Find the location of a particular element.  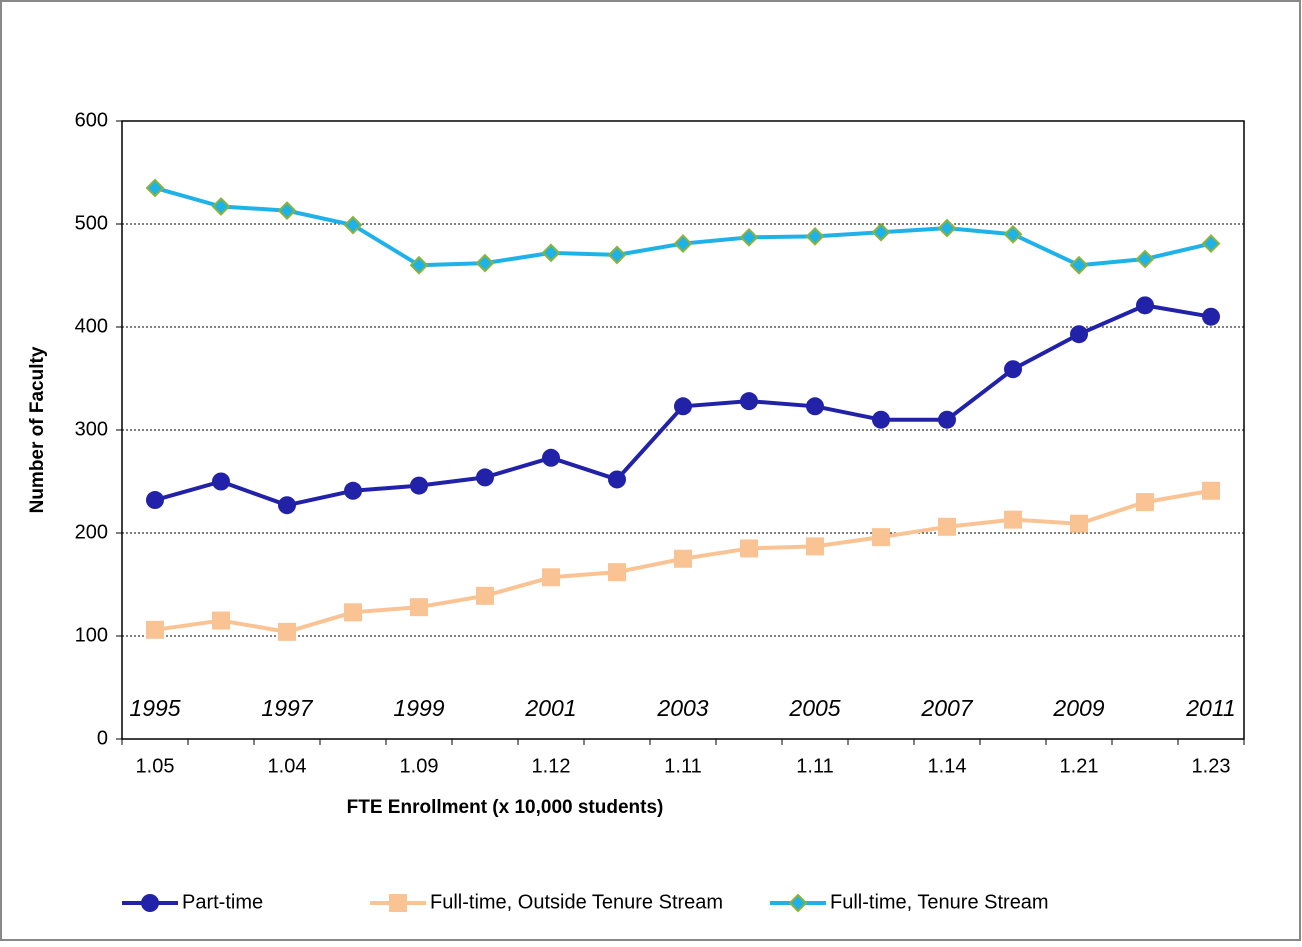

year-label: 2003 is located at coordinates (682, 708).